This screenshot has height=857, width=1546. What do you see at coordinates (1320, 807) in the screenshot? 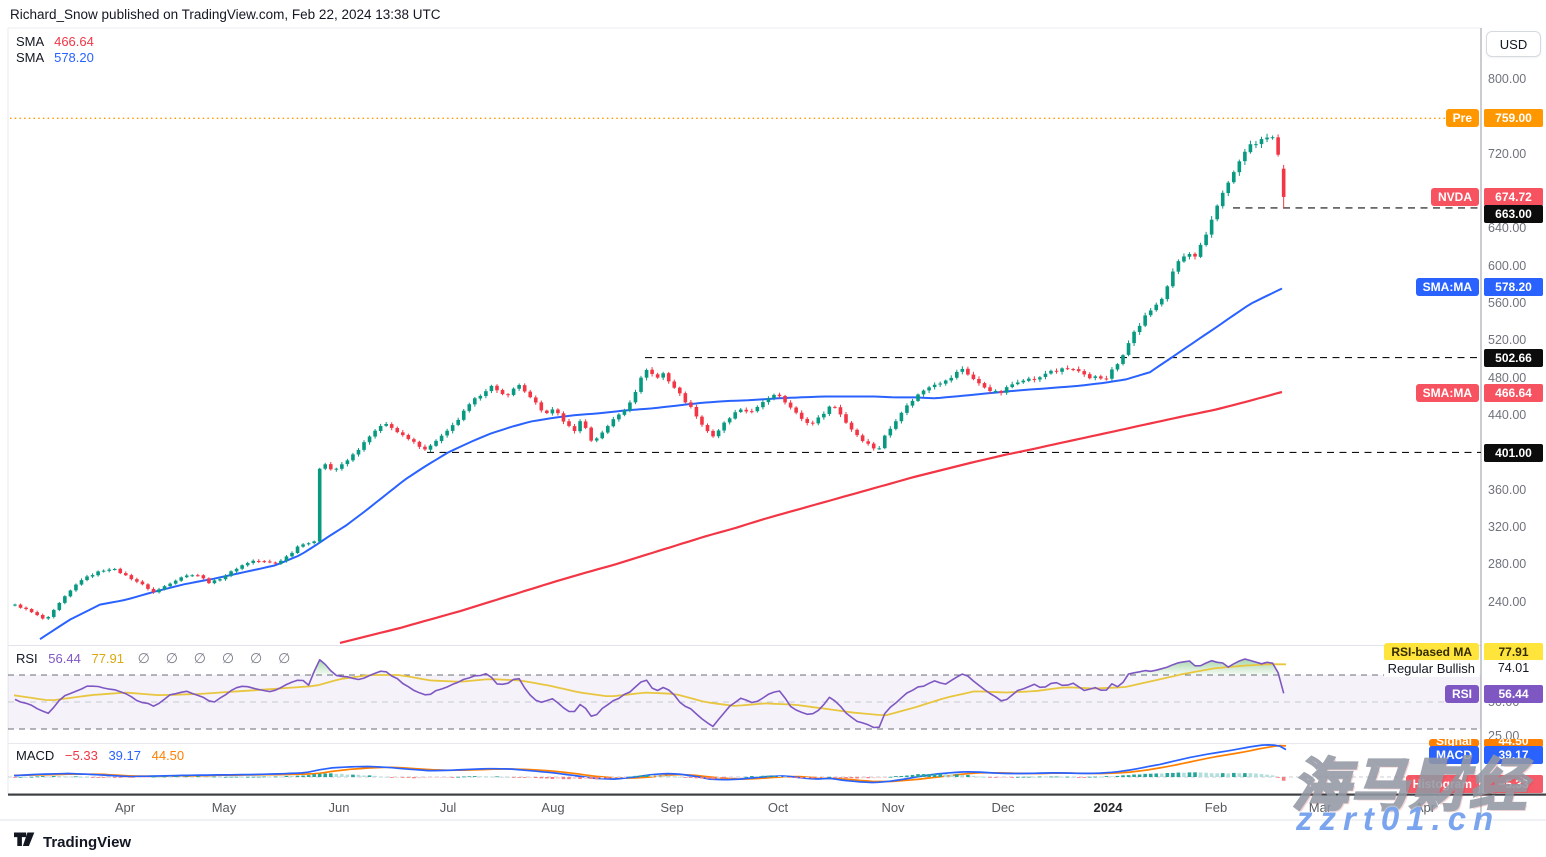
I see `time-axis-label: Mar` at bounding box center [1320, 807].